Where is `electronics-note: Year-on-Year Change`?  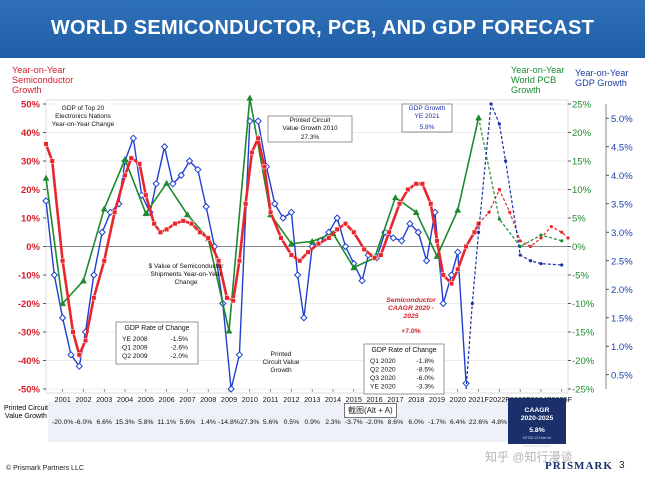 electronics-note: Year-on-Year Change is located at coordinates (83, 124).